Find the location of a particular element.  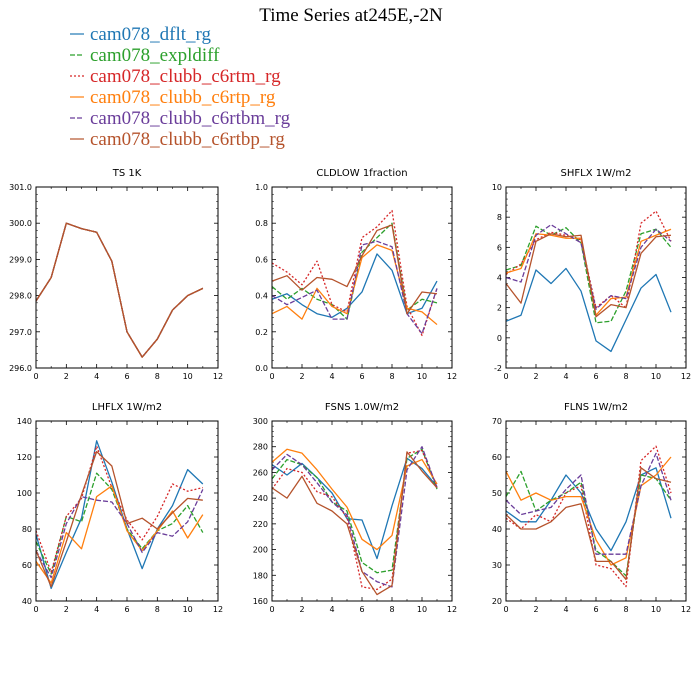

legend-label: cam078_dflt_rg is located at coordinates (151, 34).